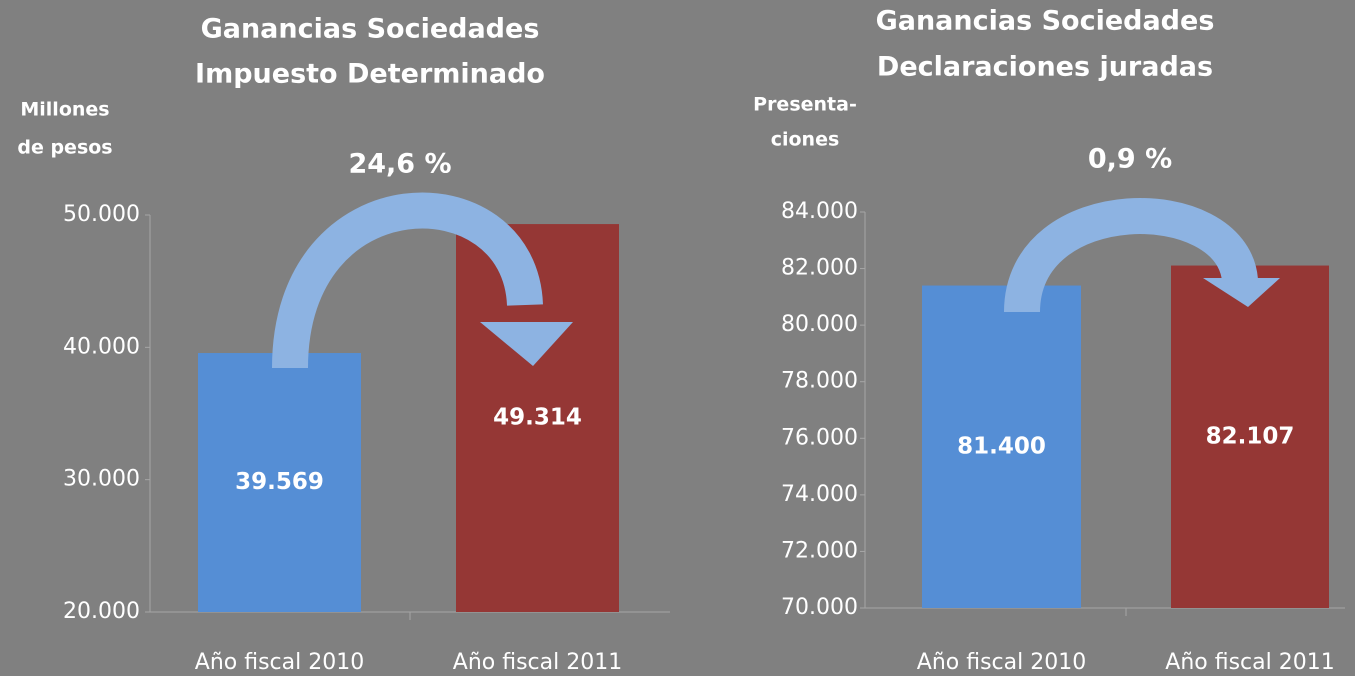 This screenshot has width=1355, height=676. I want to click on annotation: 0,9 %, so click(1130, 159).